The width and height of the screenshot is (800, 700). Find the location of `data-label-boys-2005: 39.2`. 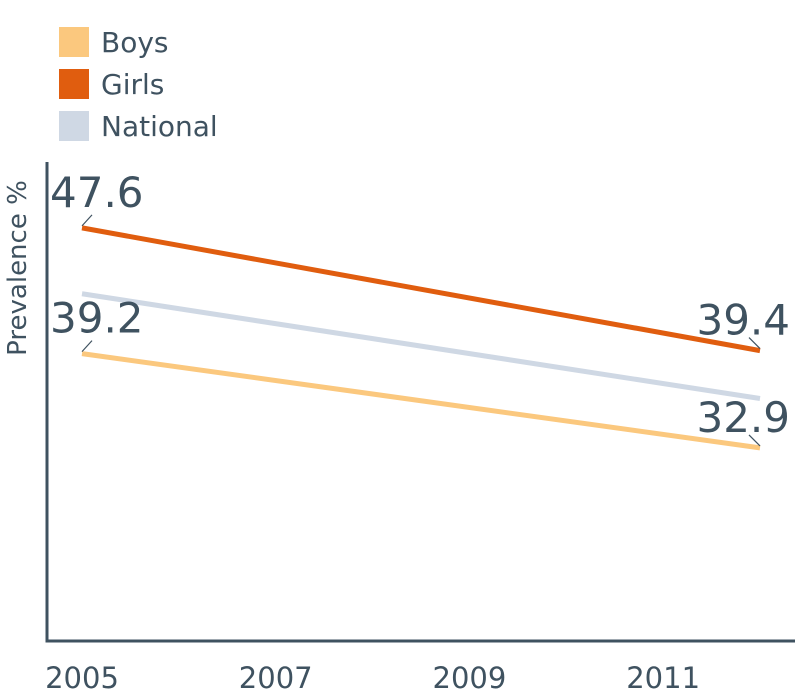

data-label-boys-2005: 39.2 is located at coordinates (97, 323).